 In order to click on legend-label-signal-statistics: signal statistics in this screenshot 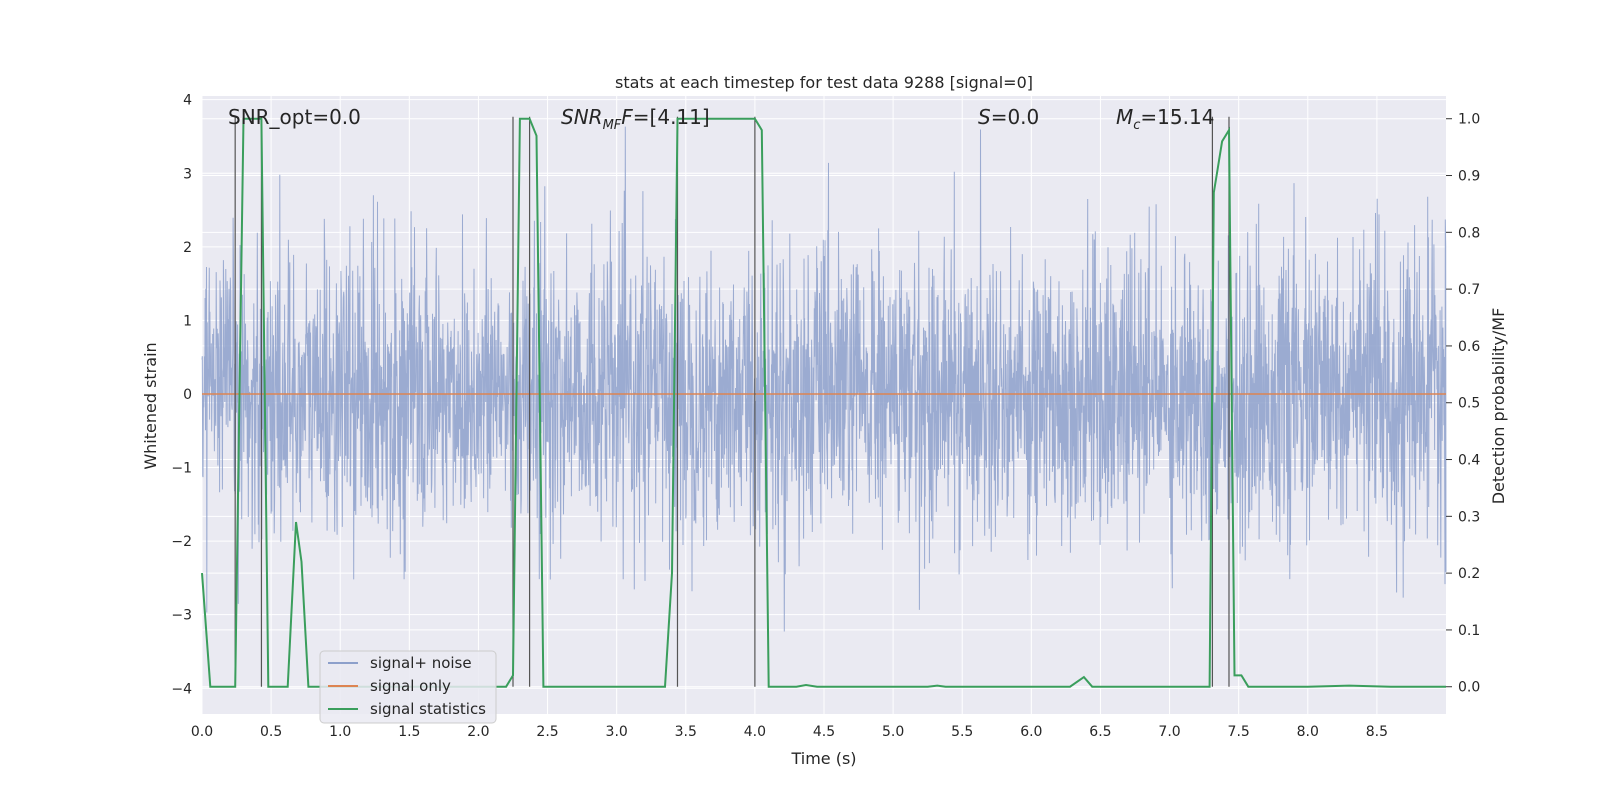, I will do `click(428, 709)`.